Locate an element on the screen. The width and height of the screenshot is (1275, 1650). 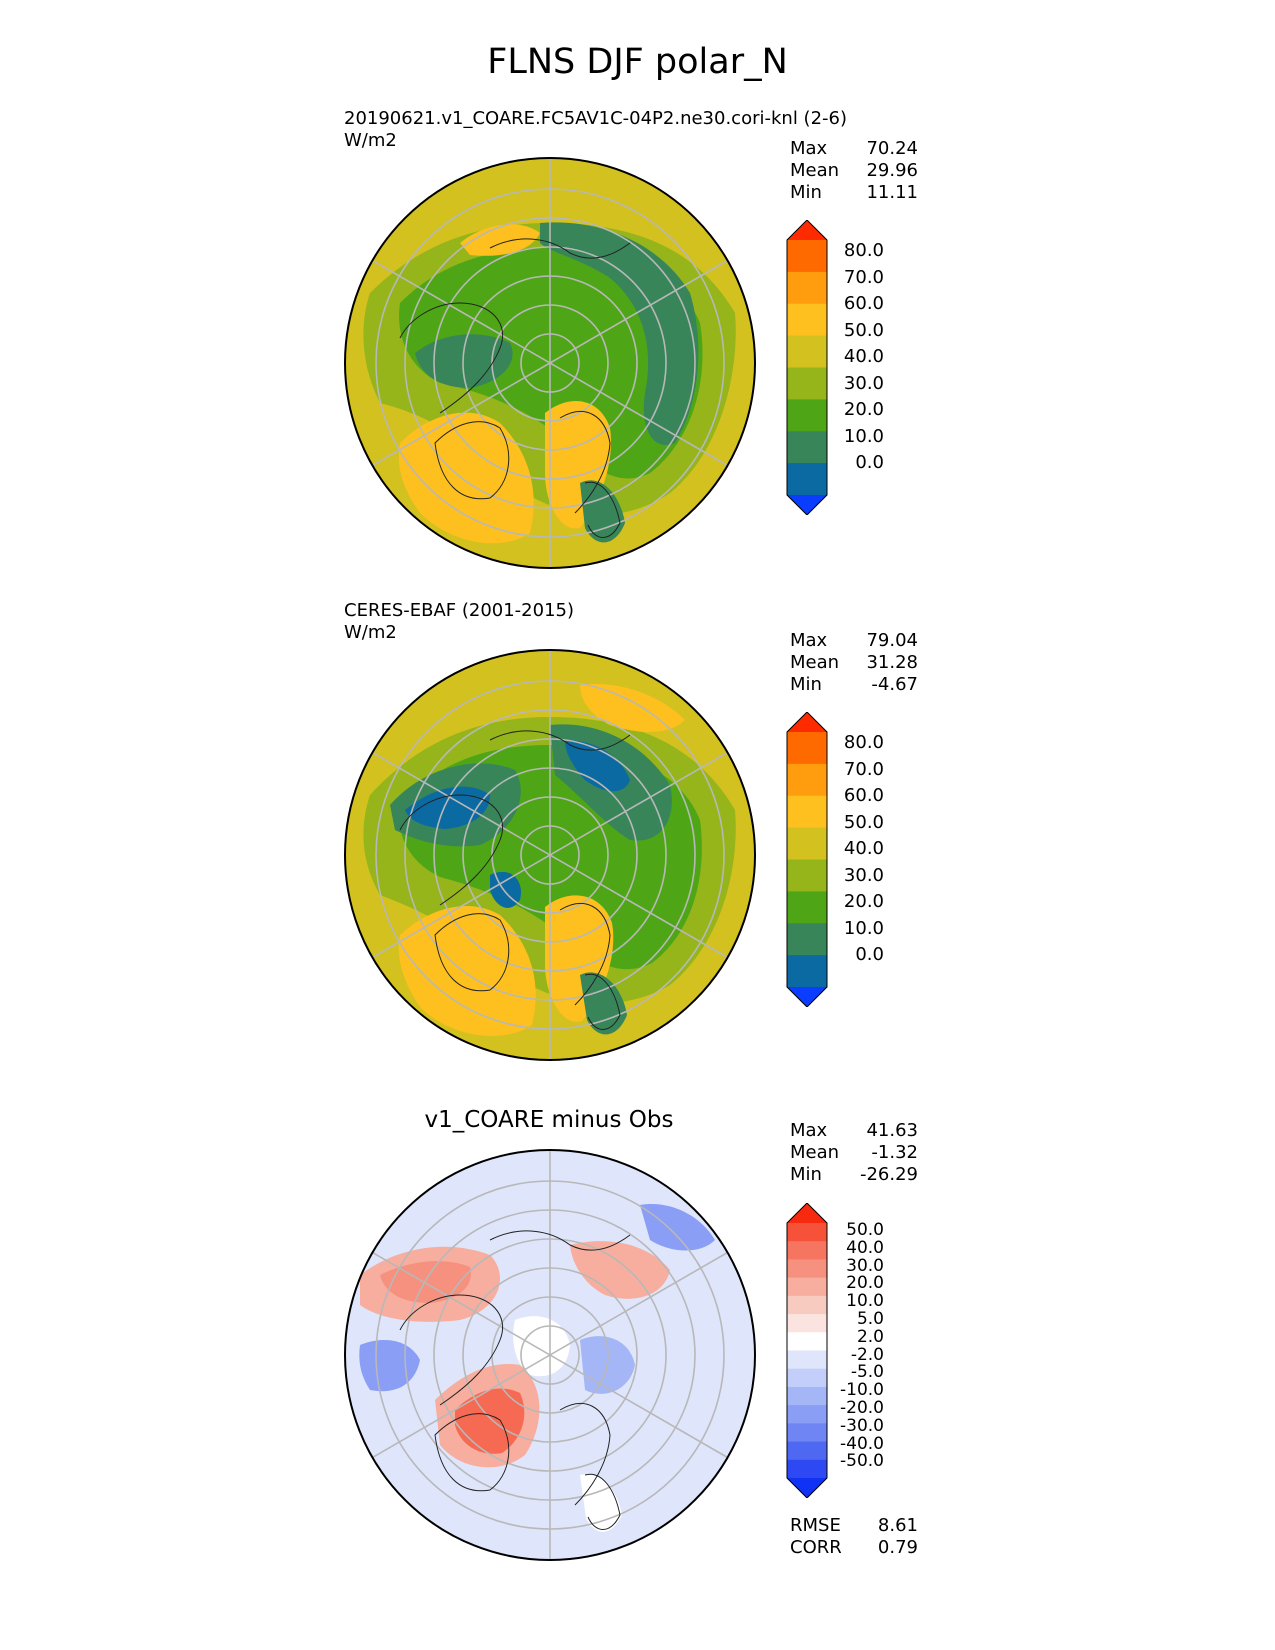
colorbar-tick-label: -20.0 is located at coordinates (862, 1408).